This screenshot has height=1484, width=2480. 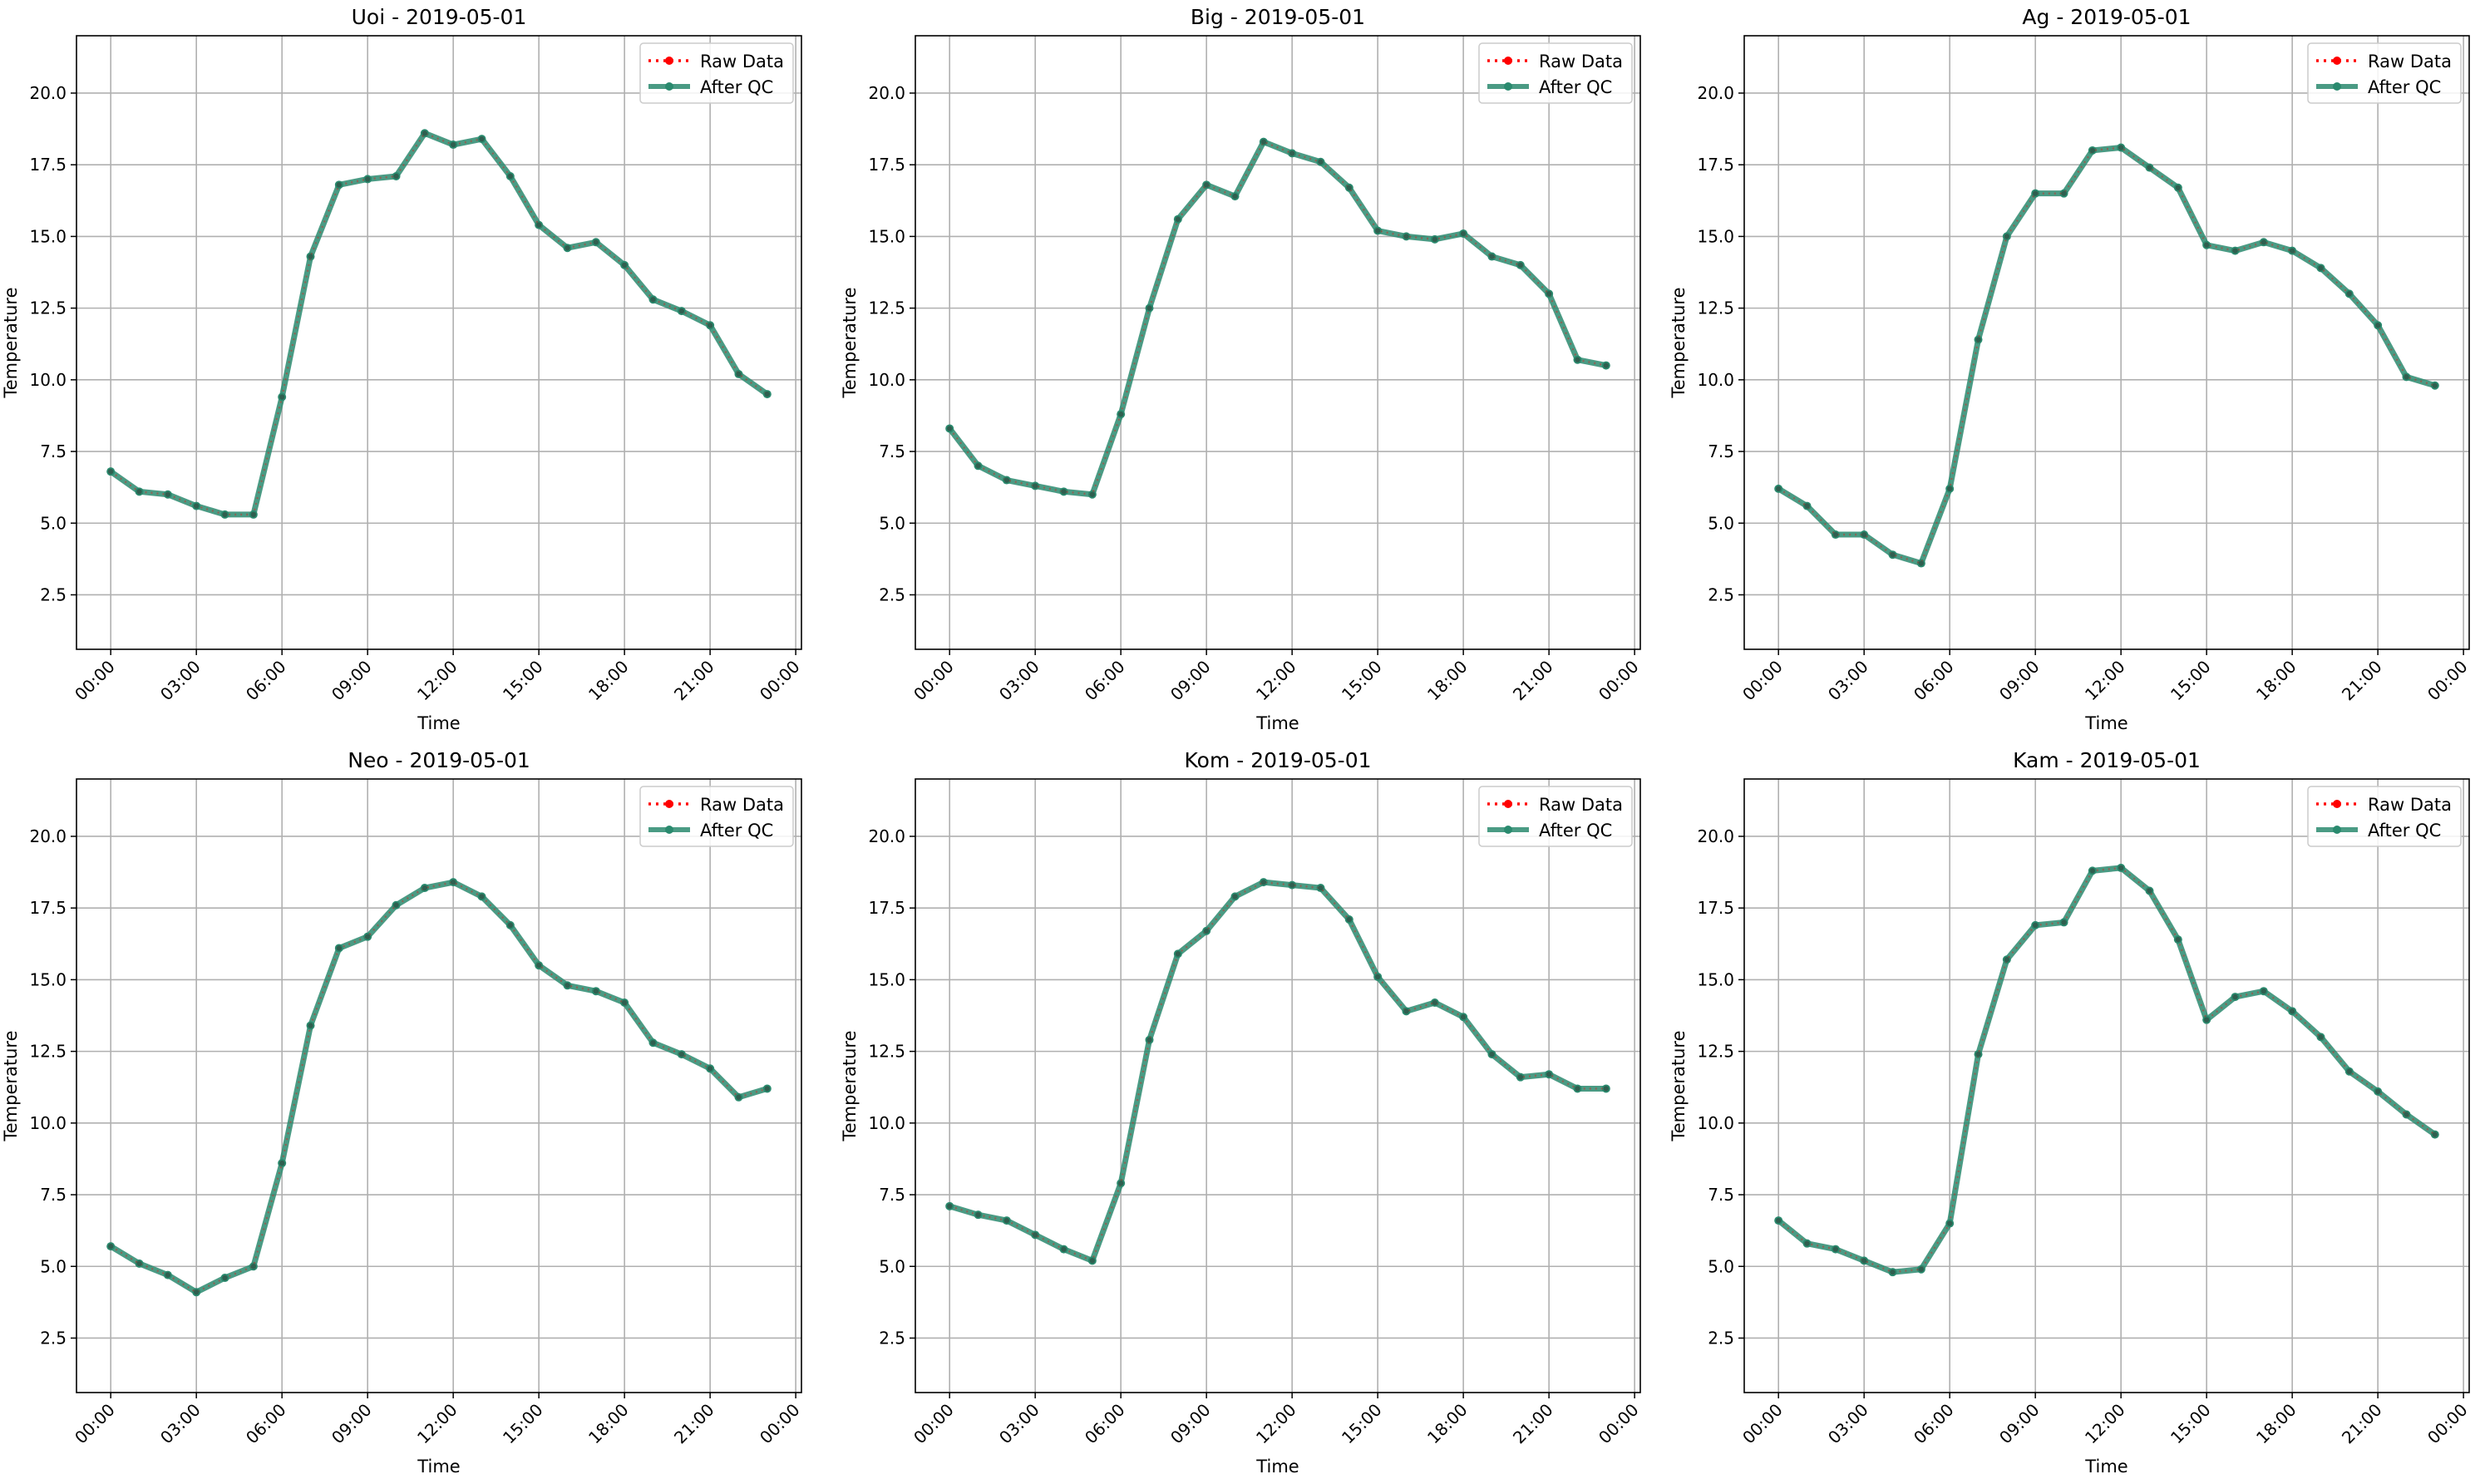 What do you see at coordinates (1848, 1424) in the screenshot?
I see `x-tick-label: 03:00` at bounding box center [1848, 1424].